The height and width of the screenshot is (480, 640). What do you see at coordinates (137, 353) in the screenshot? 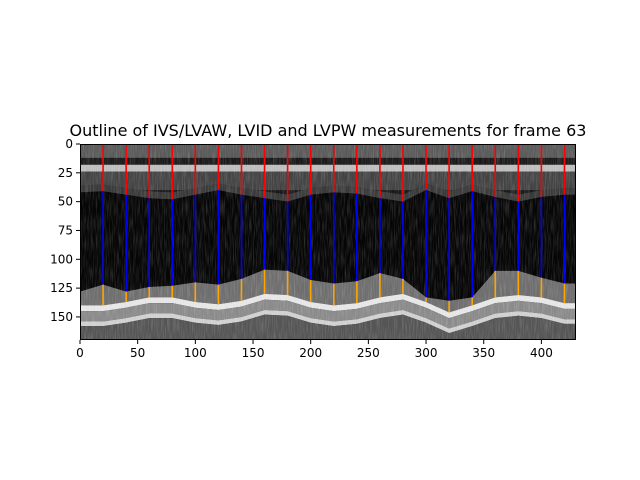
I see `x-tick-label: 50` at bounding box center [137, 353].